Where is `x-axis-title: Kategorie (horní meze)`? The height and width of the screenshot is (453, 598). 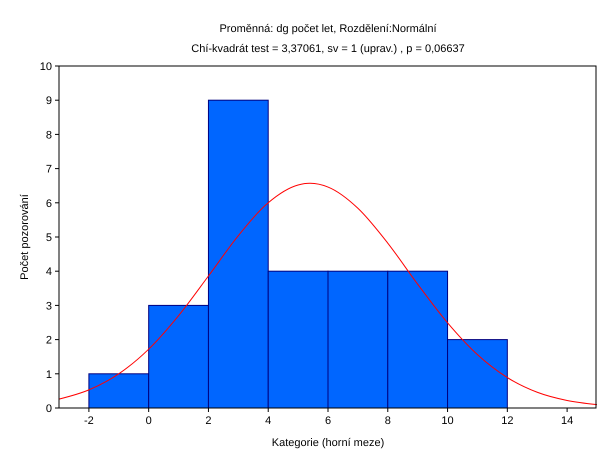 x-axis-title: Kategorie (horní meze) is located at coordinates (328, 443).